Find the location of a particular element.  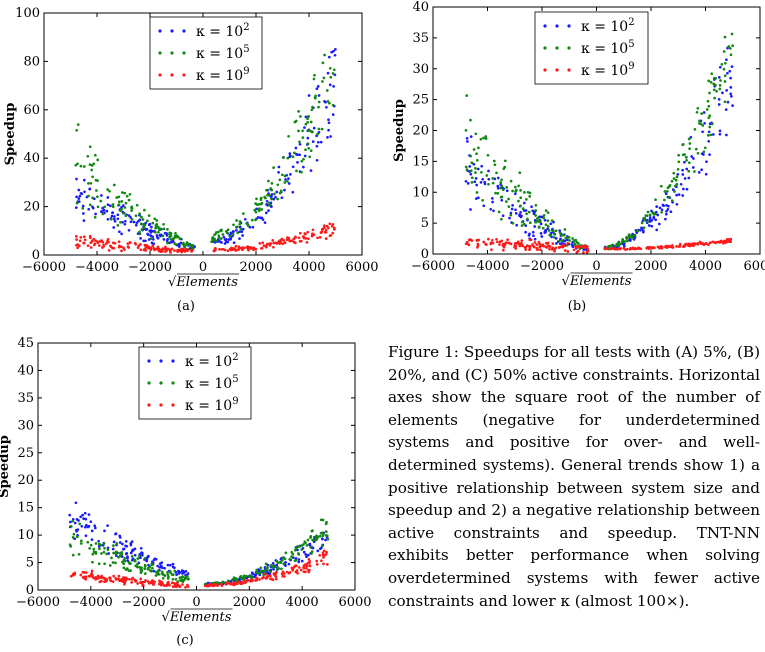

x-tick-label: 0 is located at coordinates (203, 267).